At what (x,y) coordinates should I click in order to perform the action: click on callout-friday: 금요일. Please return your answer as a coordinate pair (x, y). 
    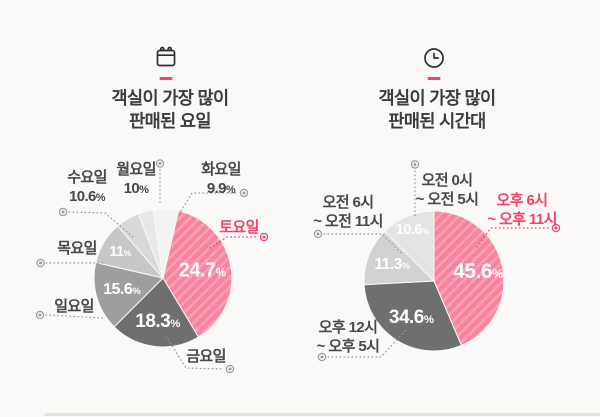
    Looking at the image, I should click on (206, 356).